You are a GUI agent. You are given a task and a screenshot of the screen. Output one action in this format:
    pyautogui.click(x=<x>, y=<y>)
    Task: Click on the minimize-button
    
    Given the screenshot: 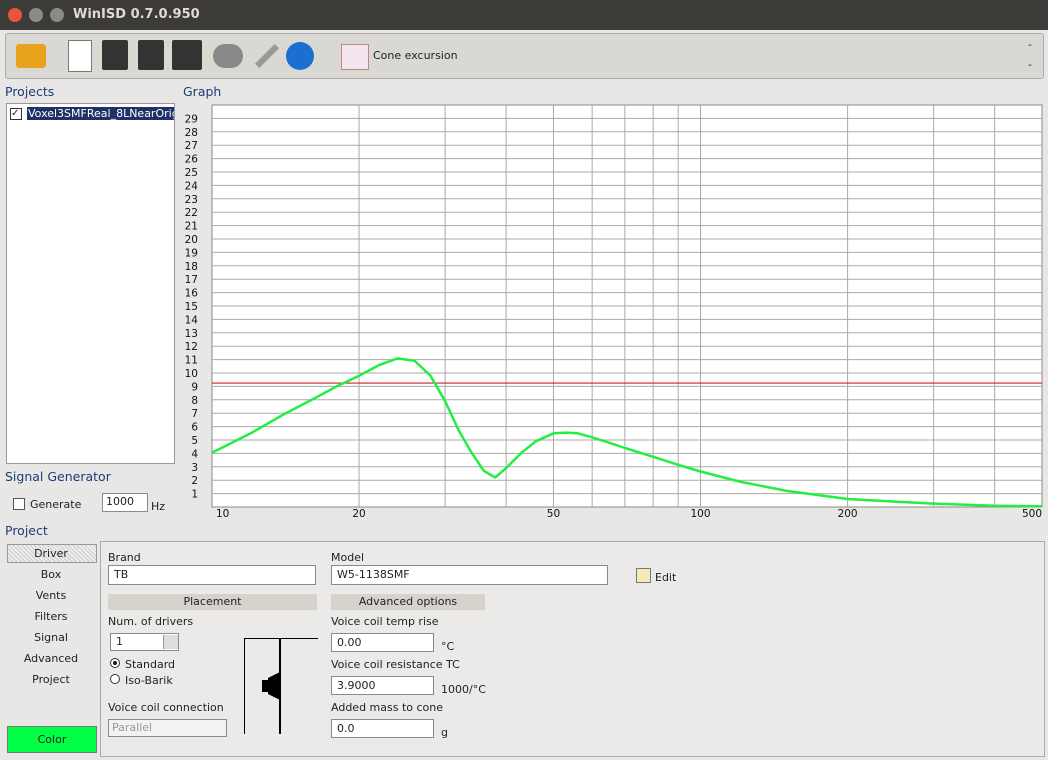 What is the action you would take?
    pyautogui.click(x=36, y=15)
    